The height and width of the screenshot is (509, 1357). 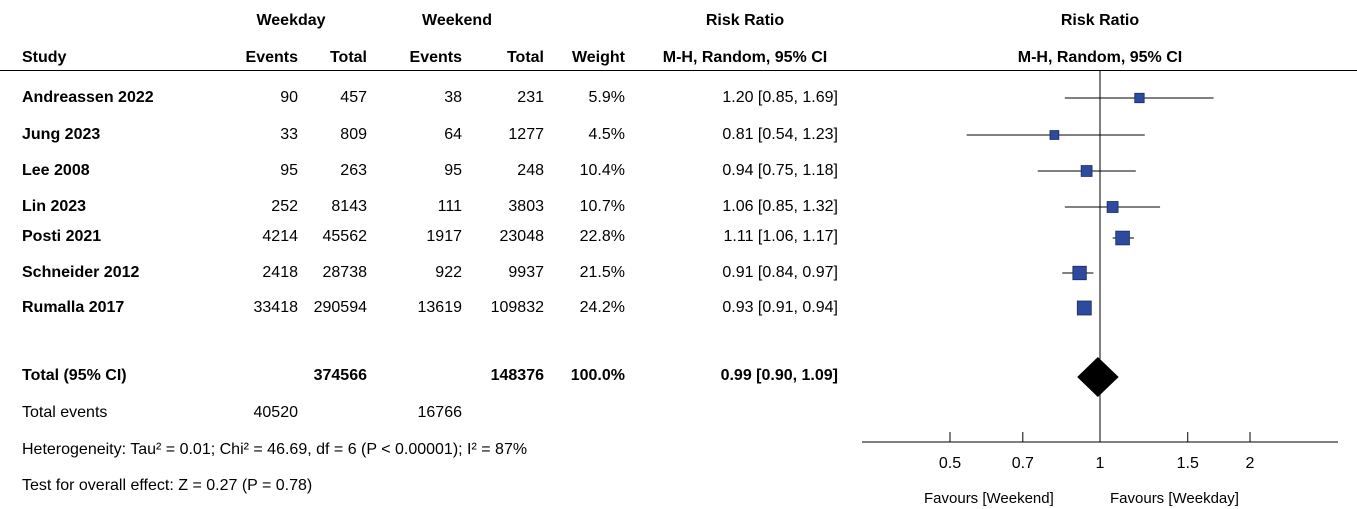 What do you see at coordinates (62, 236) in the screenshot?
I see `study-name: Posti 2021` at bounding box center [62, 236].